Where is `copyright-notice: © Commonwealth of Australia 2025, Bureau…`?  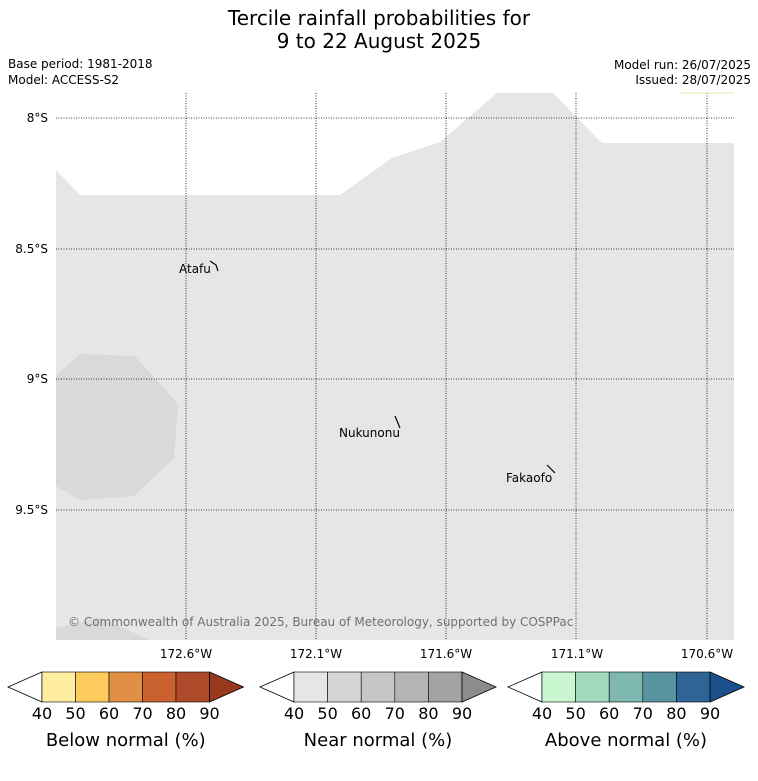
copyright-notice: © Commonwealth of Australia 2025, Bureau… is located at coordinates (320, 622).